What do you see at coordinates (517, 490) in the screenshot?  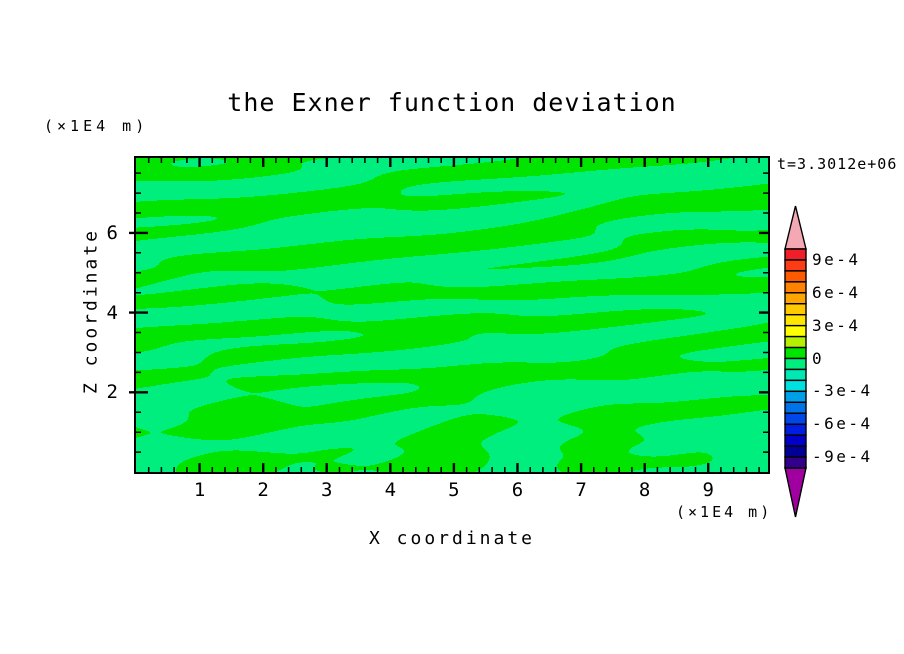 I see `x-tick-label: 6` at bounding box center [517, 490].